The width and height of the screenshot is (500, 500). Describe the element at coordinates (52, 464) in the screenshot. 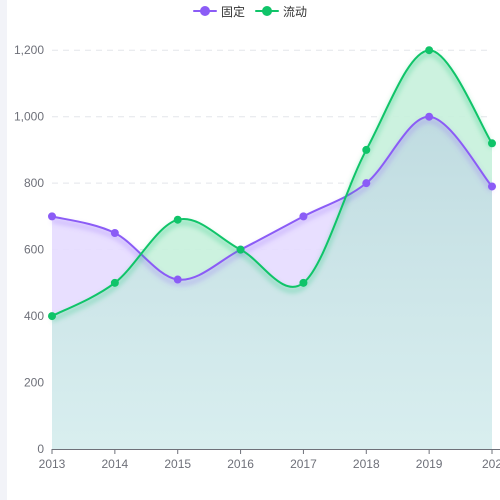

I see `x-tick-label: 2013` at that location.